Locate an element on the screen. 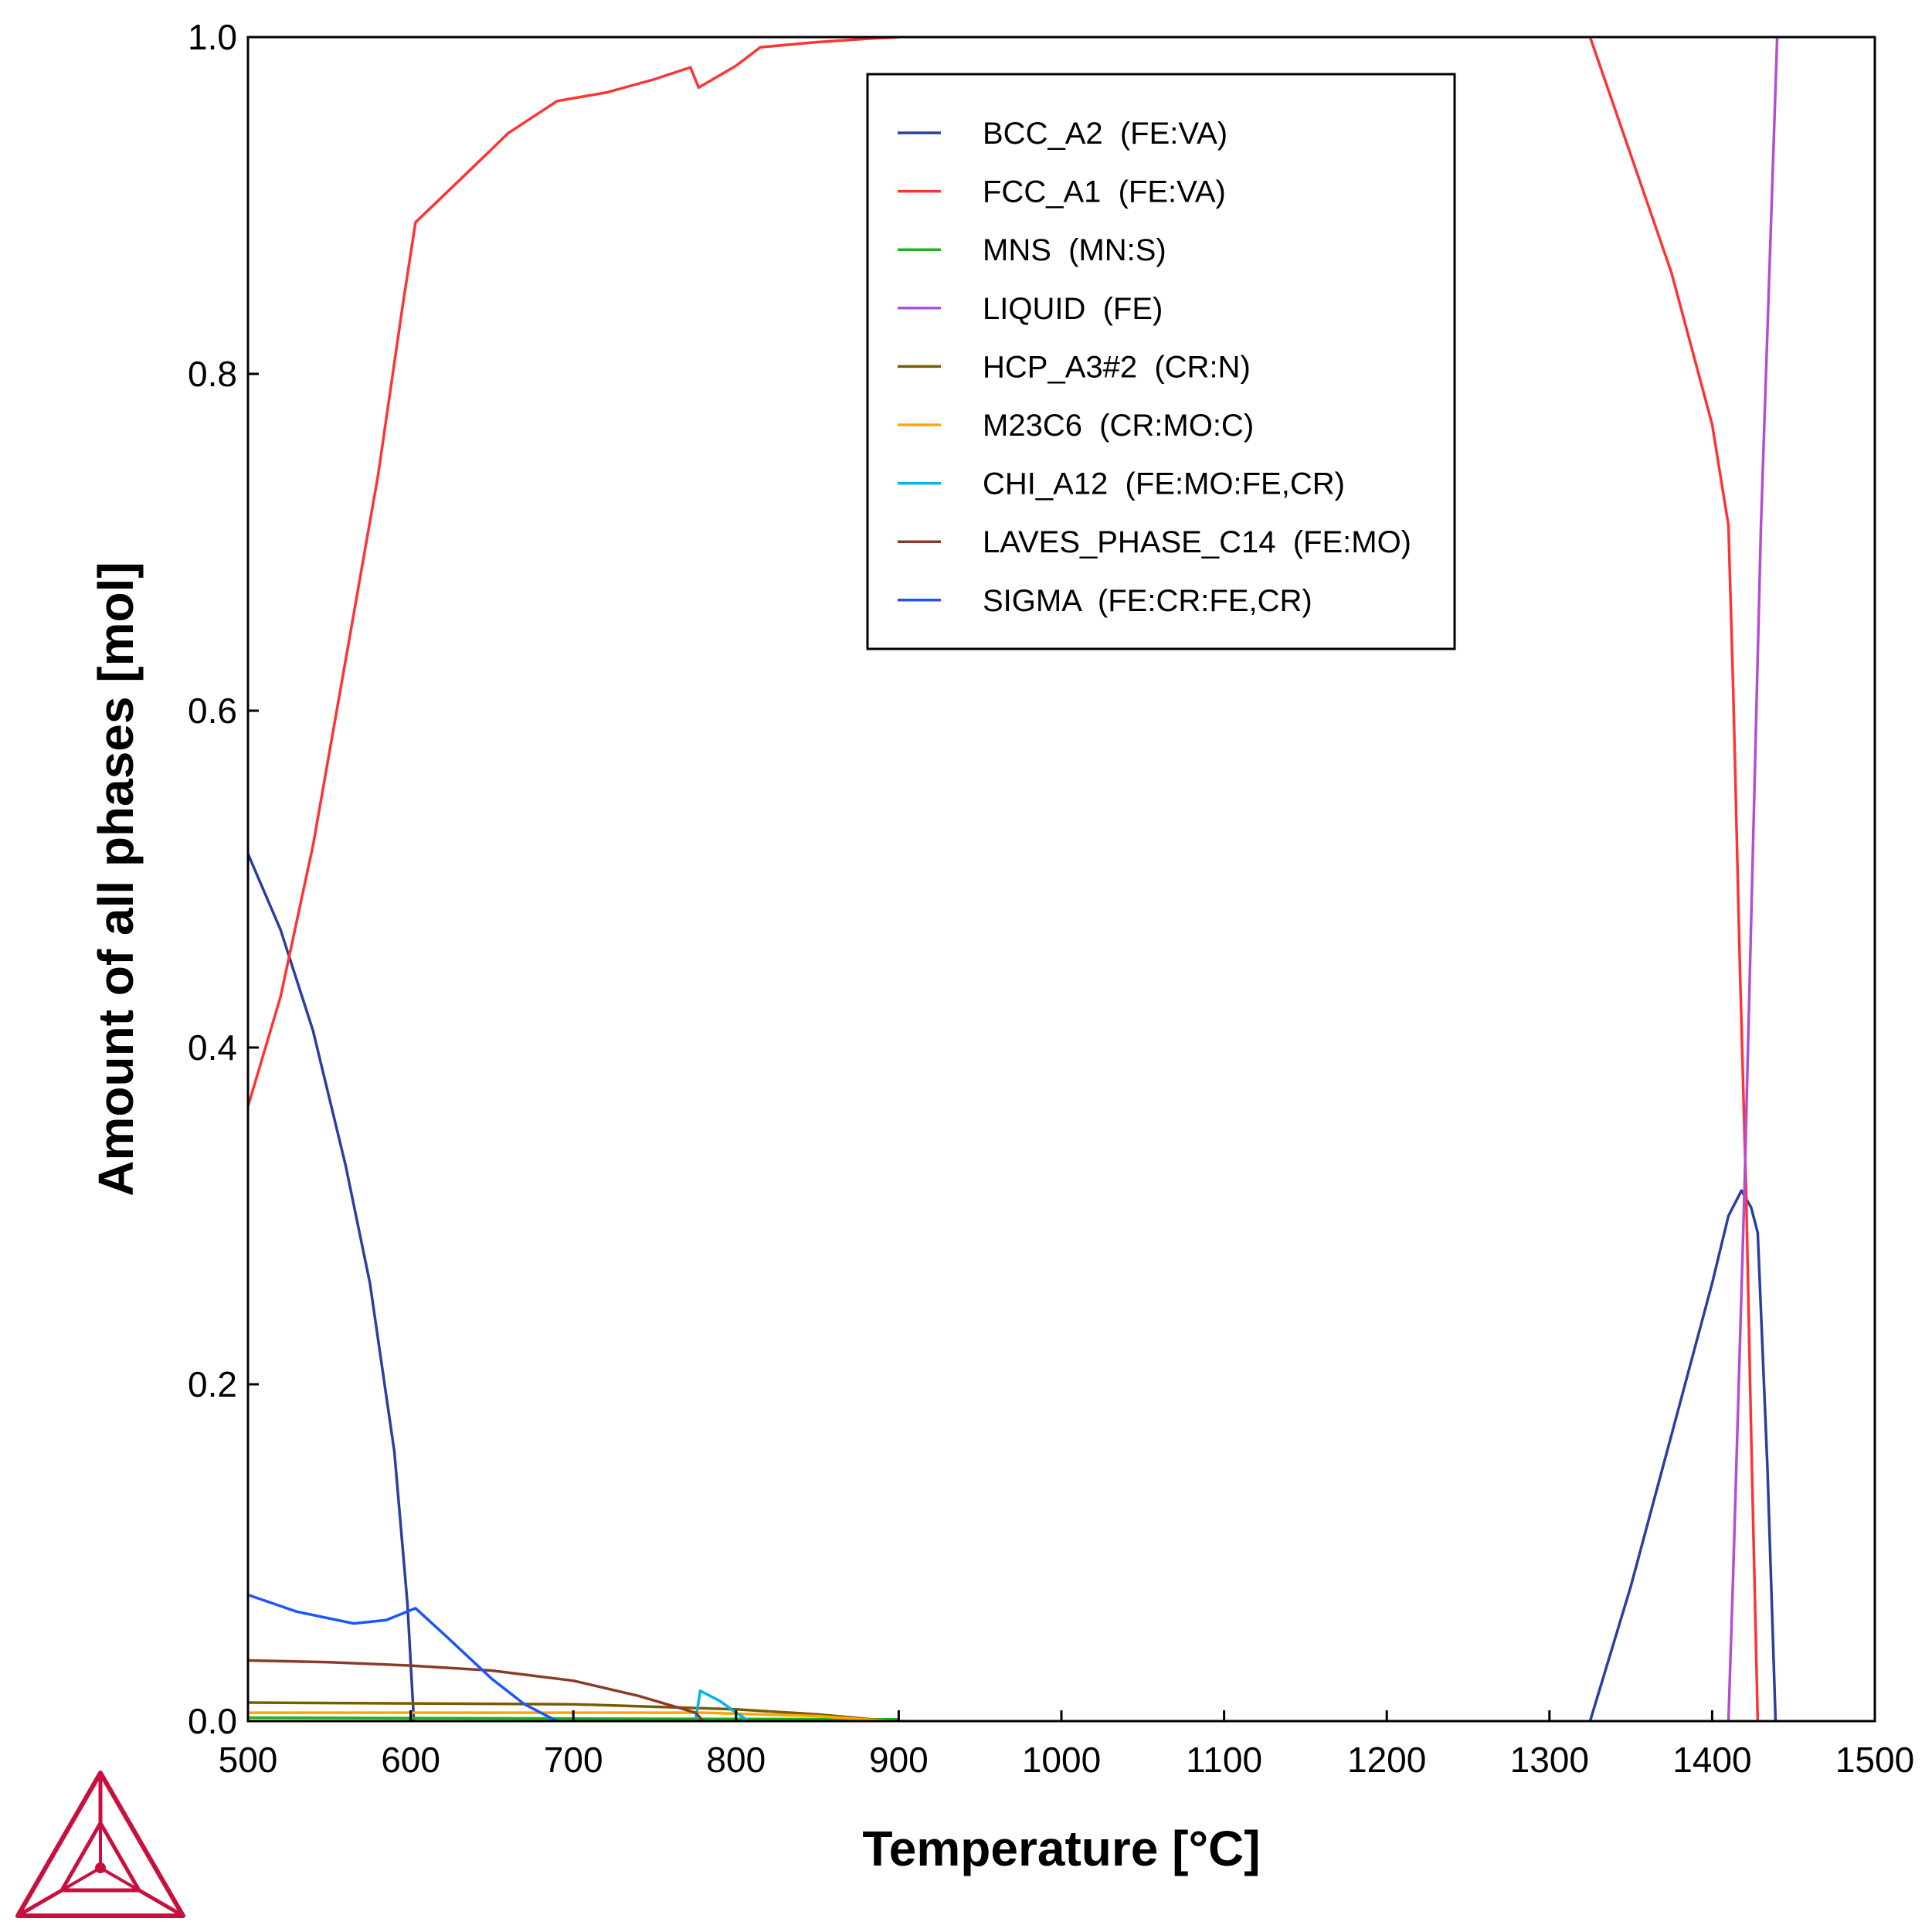 The height and width of the screenshot is (1932, 1932). logo-outer-triangle is located at coordinates (100, 1845).